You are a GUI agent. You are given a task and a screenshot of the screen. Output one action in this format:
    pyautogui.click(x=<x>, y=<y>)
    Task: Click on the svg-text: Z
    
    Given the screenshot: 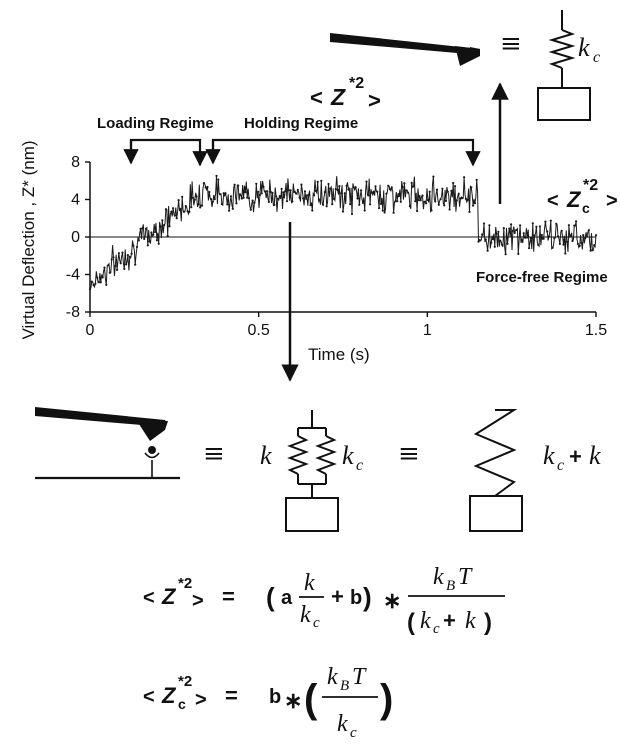 What is the action you would take?
    pyautogui.click(x=169, y=596)
    